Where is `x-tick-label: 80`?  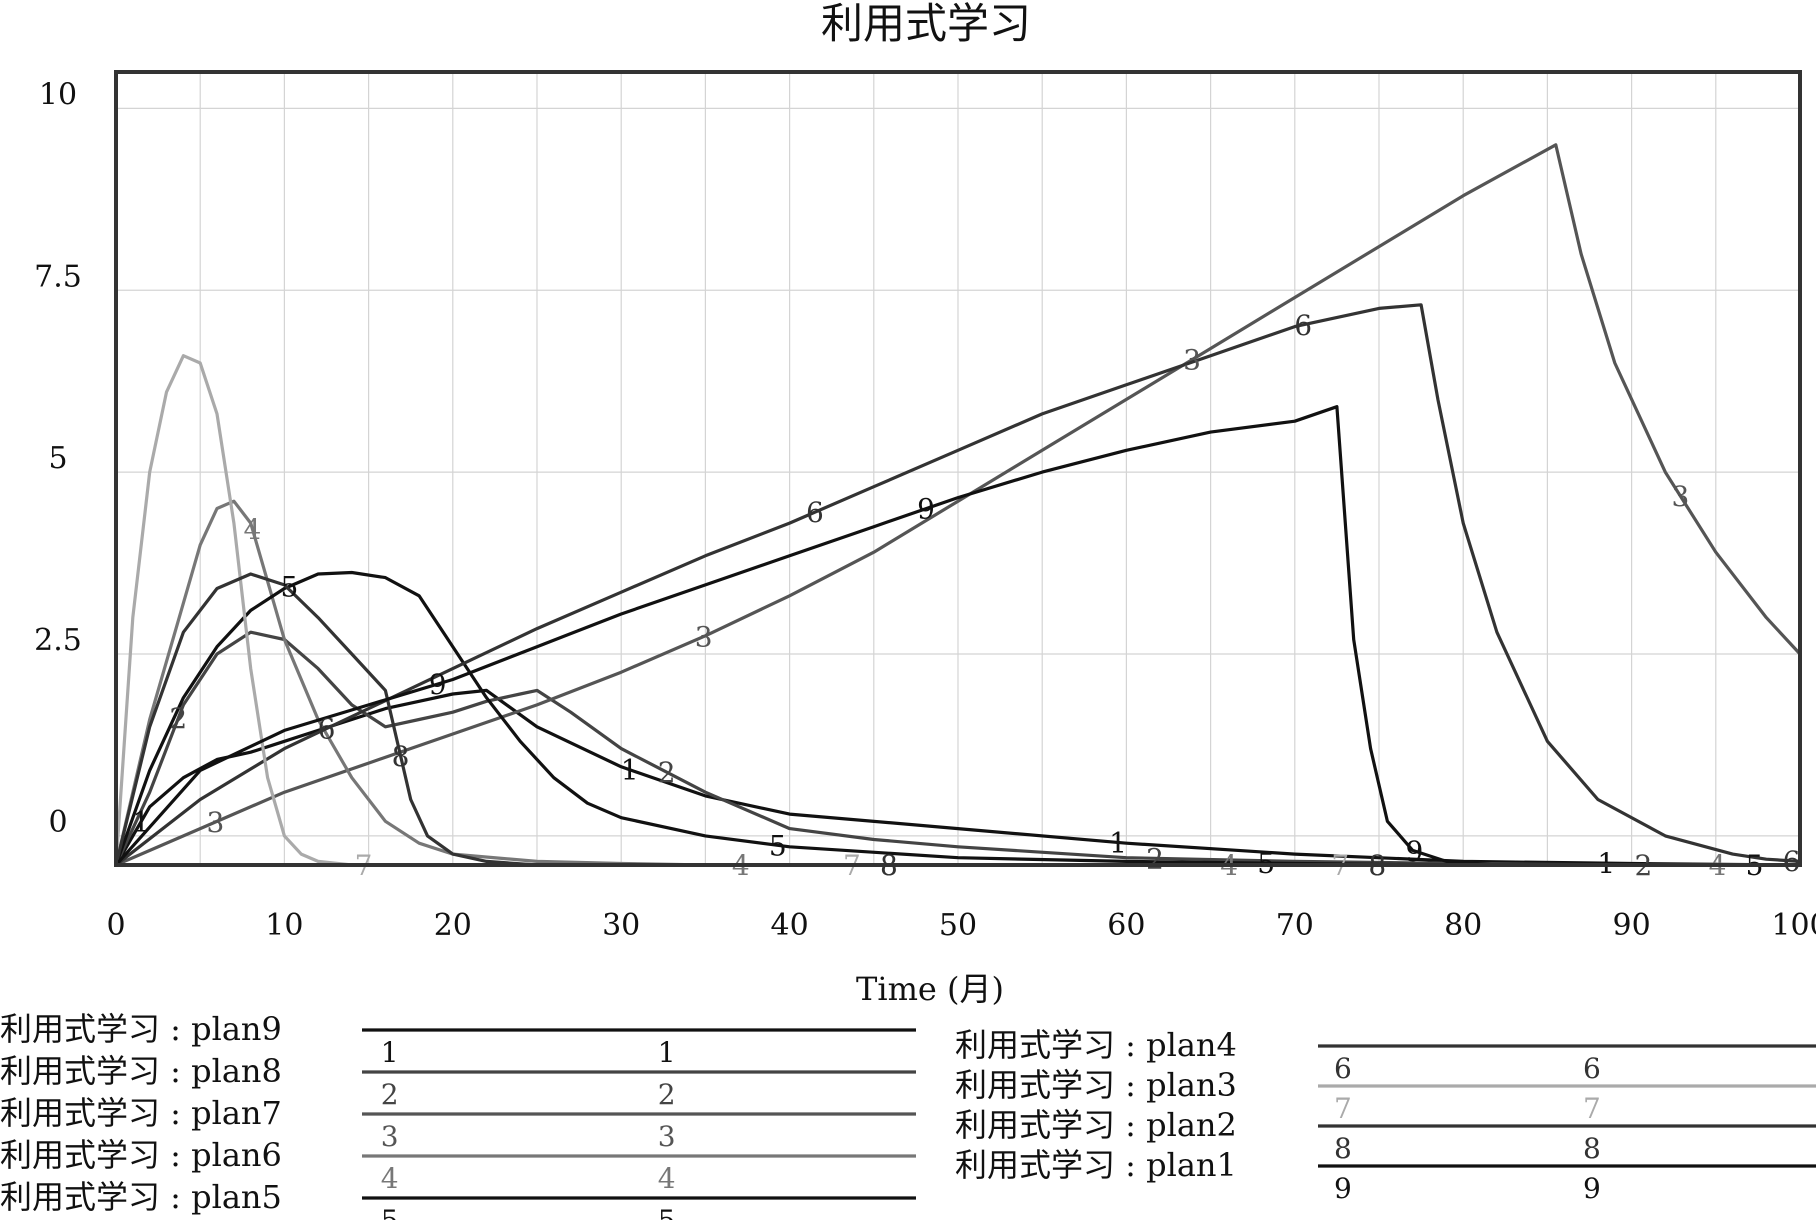 x-tick-label: 80 is located at coordinates (1463, 925).